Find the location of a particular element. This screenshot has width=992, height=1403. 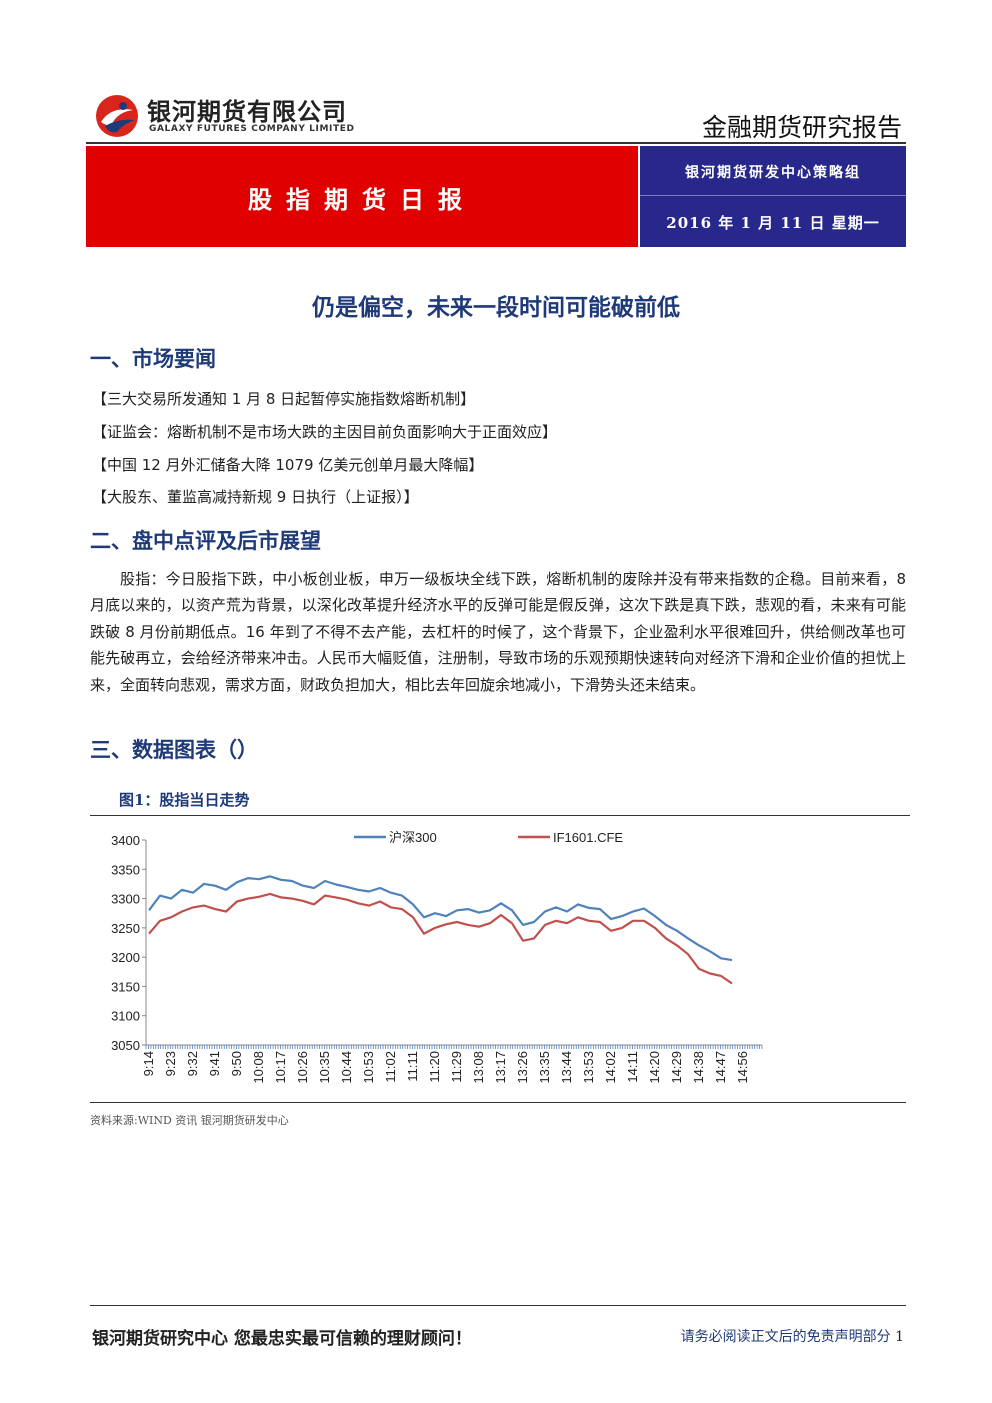

report-date: 2016 年 1 月 11 日 星期一 is located at coordinates (773, 223).